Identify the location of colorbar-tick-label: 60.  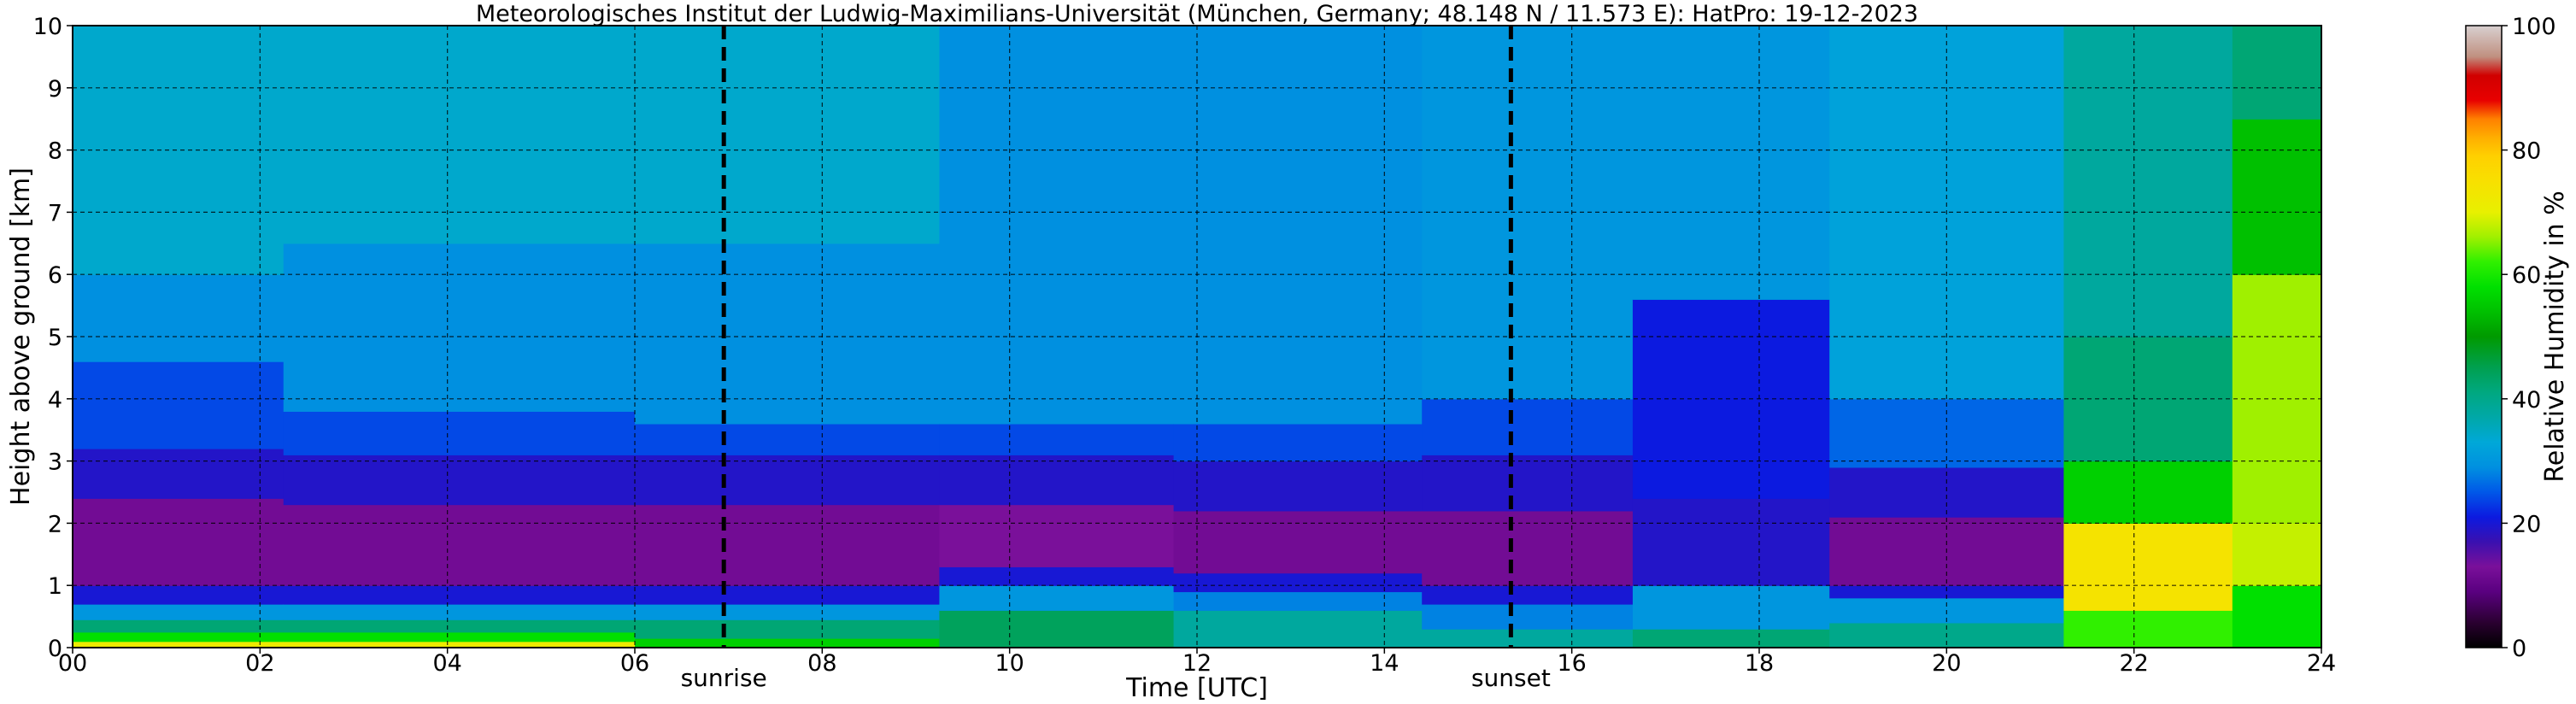
(2526, 275).